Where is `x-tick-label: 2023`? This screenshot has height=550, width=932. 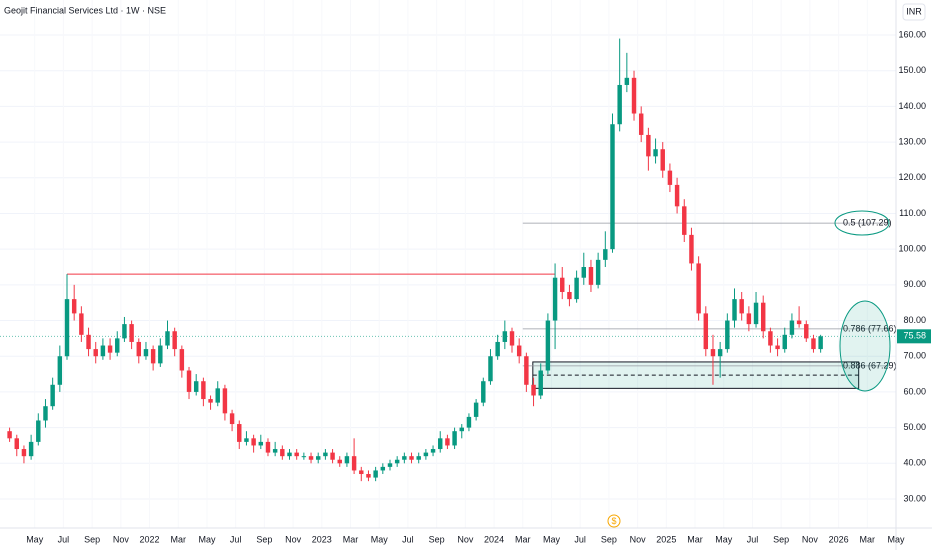 x-tick-label: 2023 is located at coordinates (322, 539).